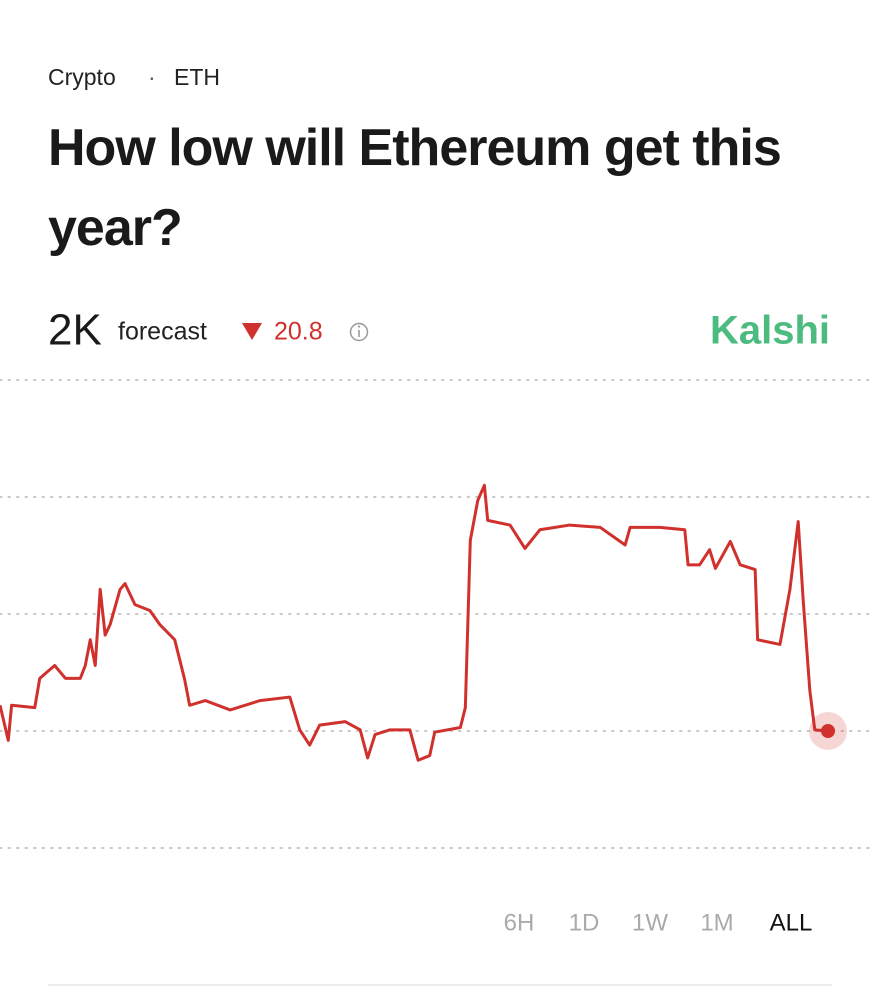  Describe the element at coordinates (197, 77) in the screenshot. I see `asset: ETH` at that location.